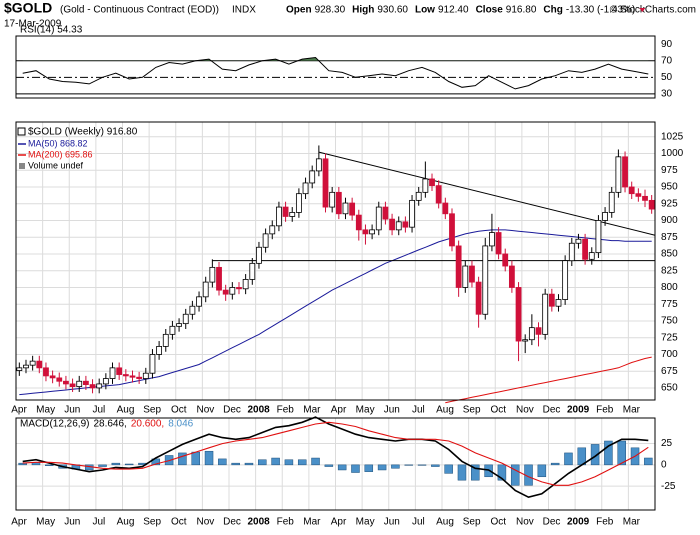  I want to click on name: (Gold - Continuous Contract (EOD)), so click(139, 10).